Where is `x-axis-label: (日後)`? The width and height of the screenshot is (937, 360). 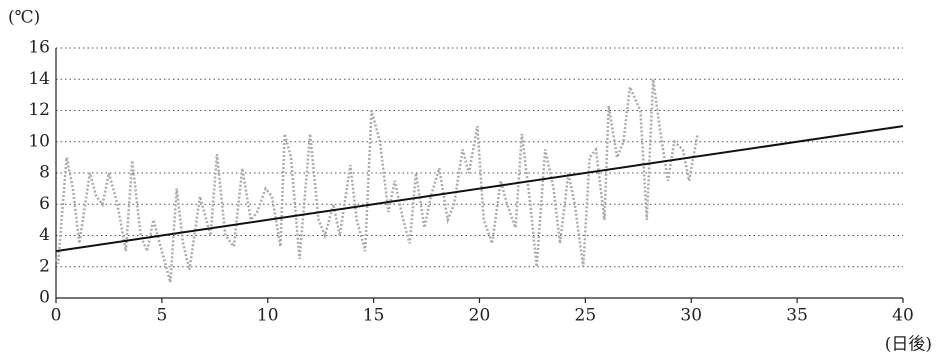
x-axis-label: (日後) is located at coordinates (908, 345).